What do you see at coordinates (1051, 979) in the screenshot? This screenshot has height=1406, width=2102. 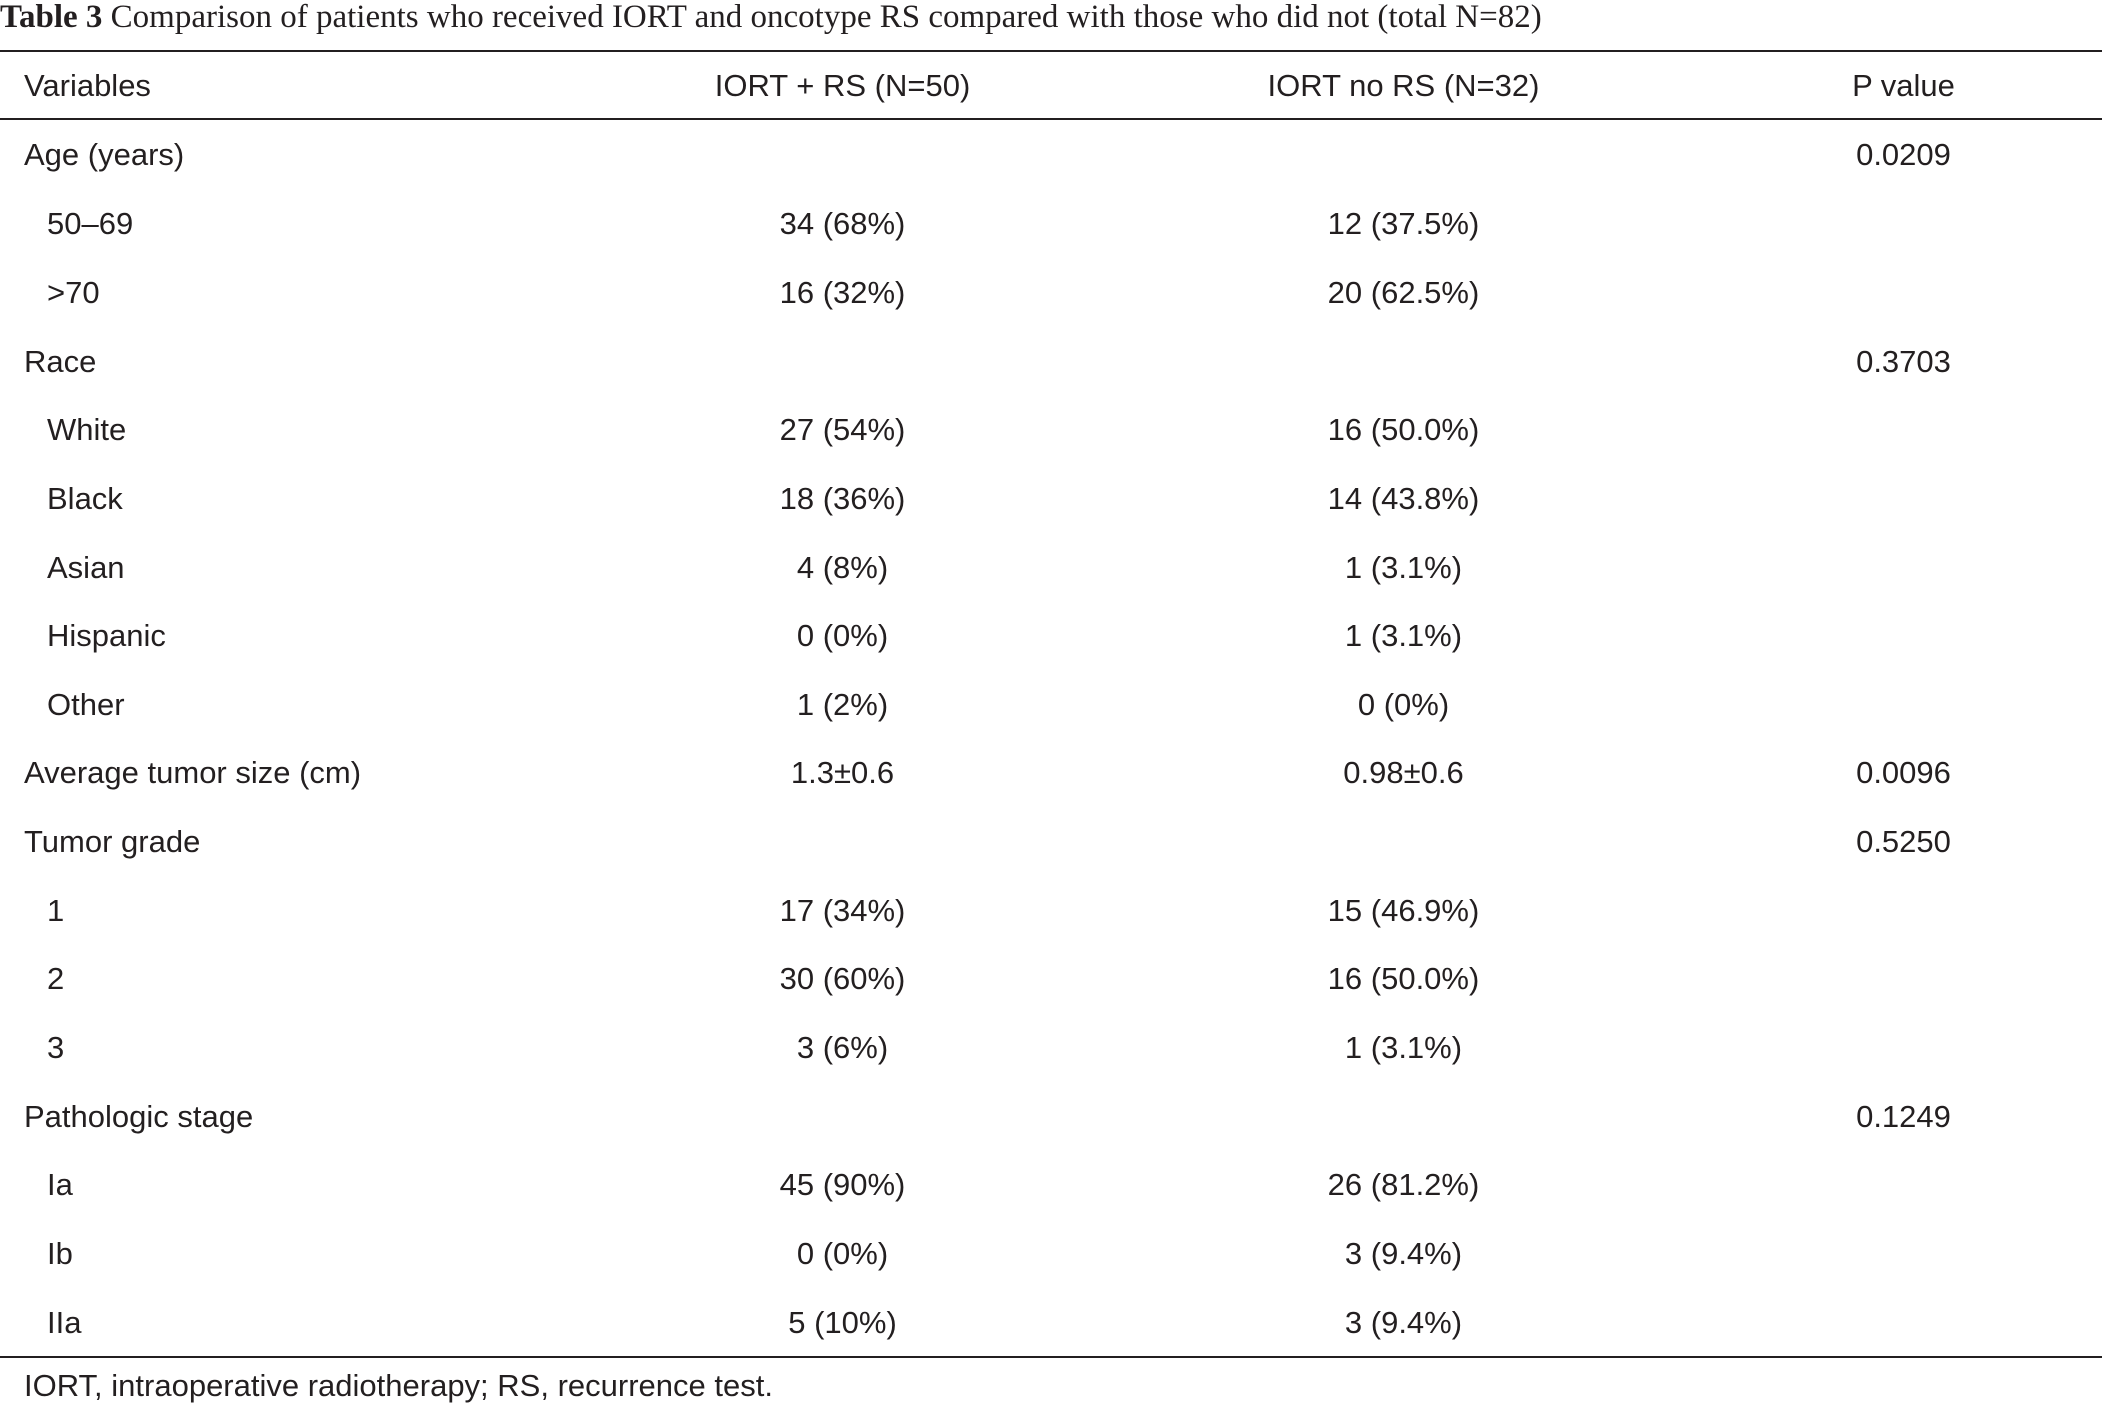 I see `table-row: 2 30 (60%) 16 (50.0%)` at bounding box center [1051, 979].